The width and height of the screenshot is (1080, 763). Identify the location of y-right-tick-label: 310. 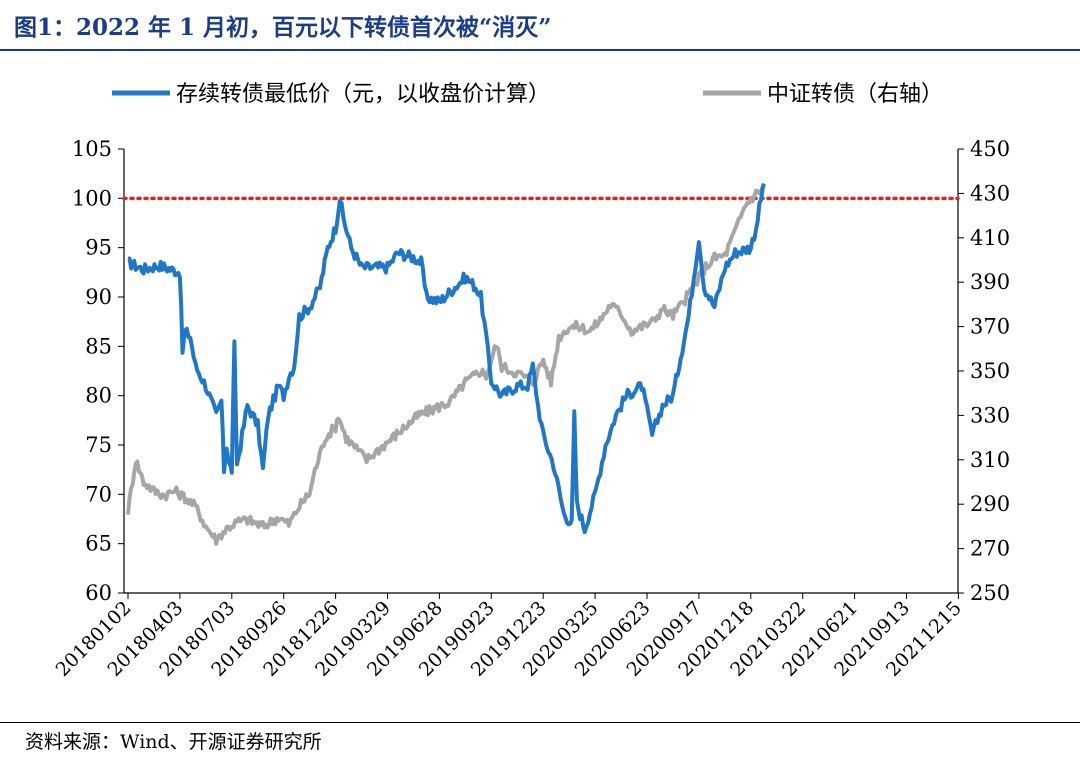
(990, 460).